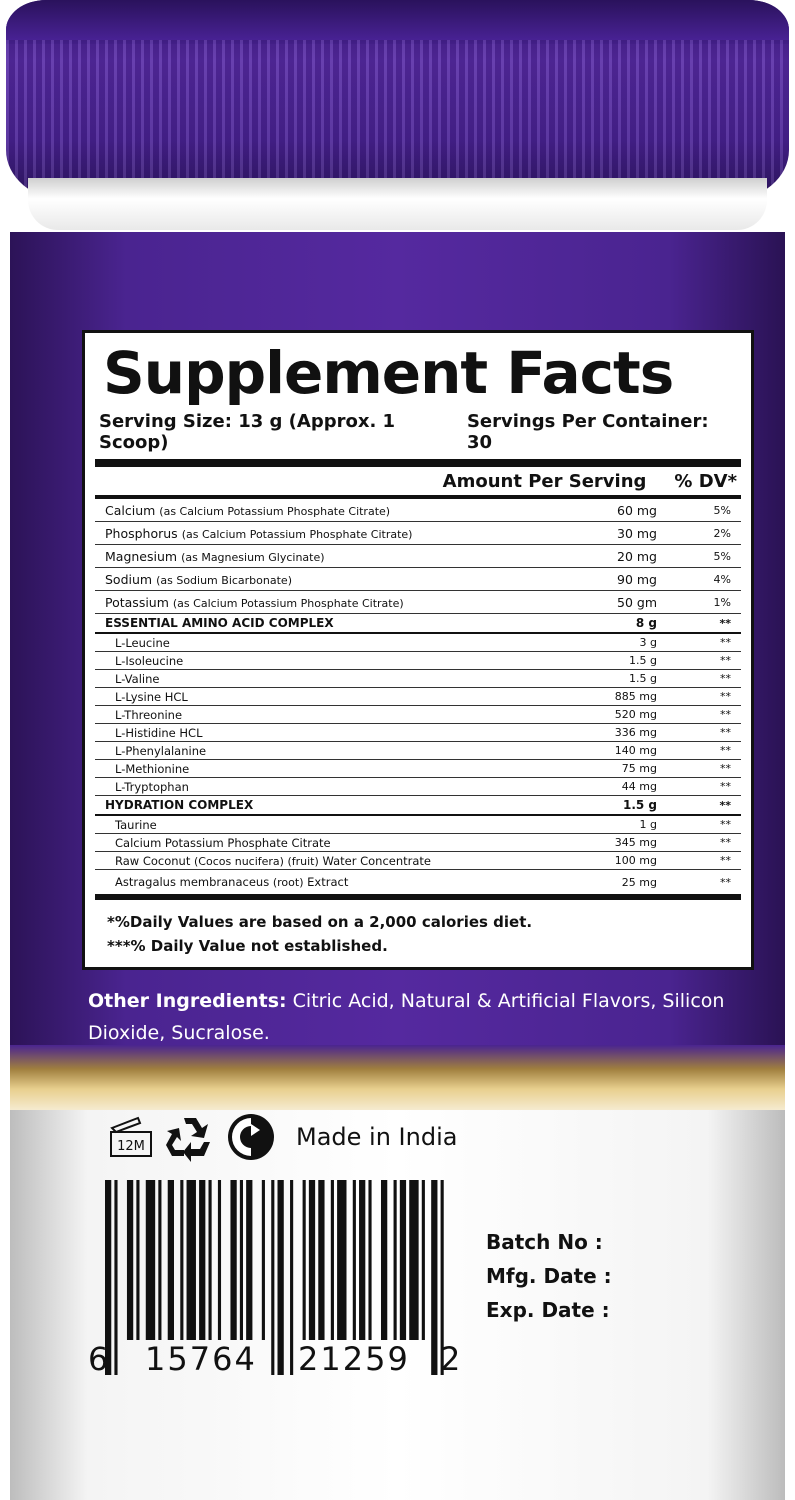 This screenshot has width=795, height=1500. What do you see at coordinates (635, 732) in the screenshot?
I see `amino-acid-amount: 336 mg` at bounding box center [635, 732].